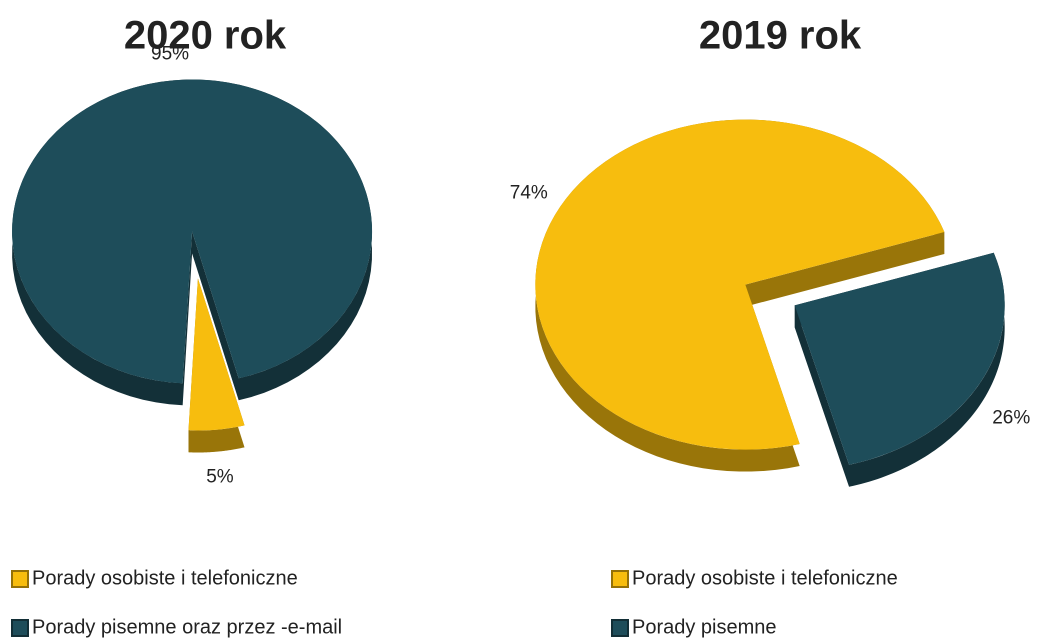 Image resolution: width=1056 pixels, height=643 pixels. Describe the element at coordinates (205, 36) in the screenshot. I see `chart-title: 2020 rok` at that location.